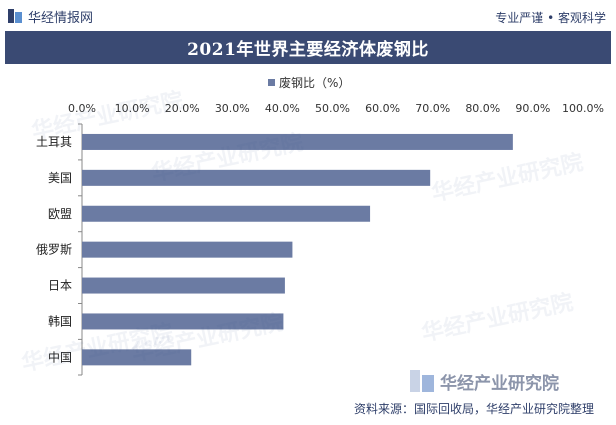 This screenshot has height=425, width=616. Describe the element at coordinates (583, 108) in the screenshot. I see `x-tick-label: 100.0%` at that location.